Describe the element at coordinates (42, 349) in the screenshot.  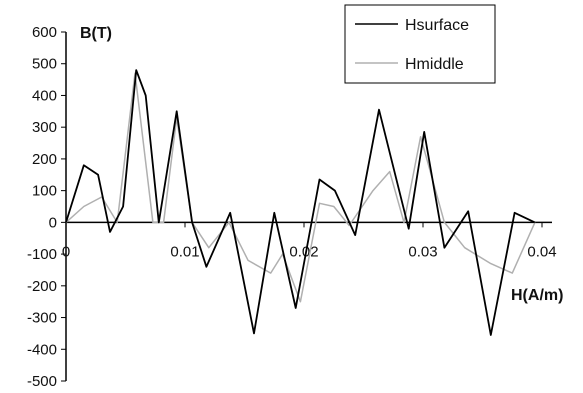
I see `y-tick-label: -400` at that location.